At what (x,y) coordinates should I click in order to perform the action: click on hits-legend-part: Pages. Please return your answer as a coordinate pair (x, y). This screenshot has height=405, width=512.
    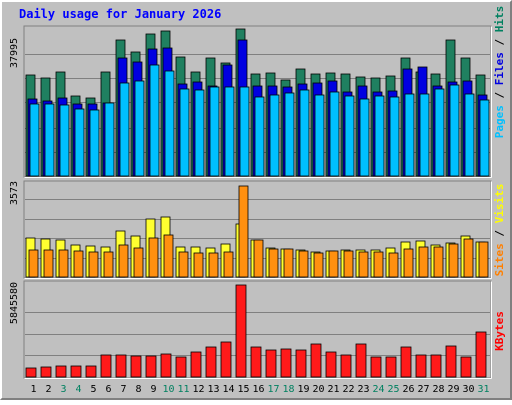
    Looking at the image, I should click on (499, 121).